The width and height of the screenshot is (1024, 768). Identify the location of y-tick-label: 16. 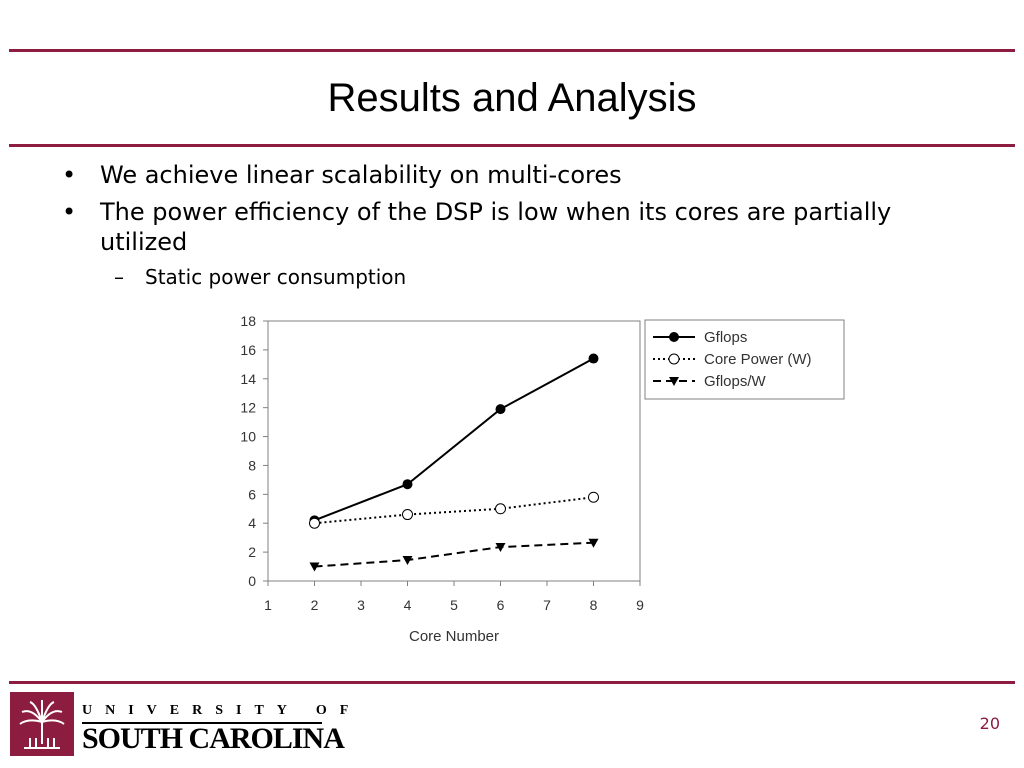
(248, 350).